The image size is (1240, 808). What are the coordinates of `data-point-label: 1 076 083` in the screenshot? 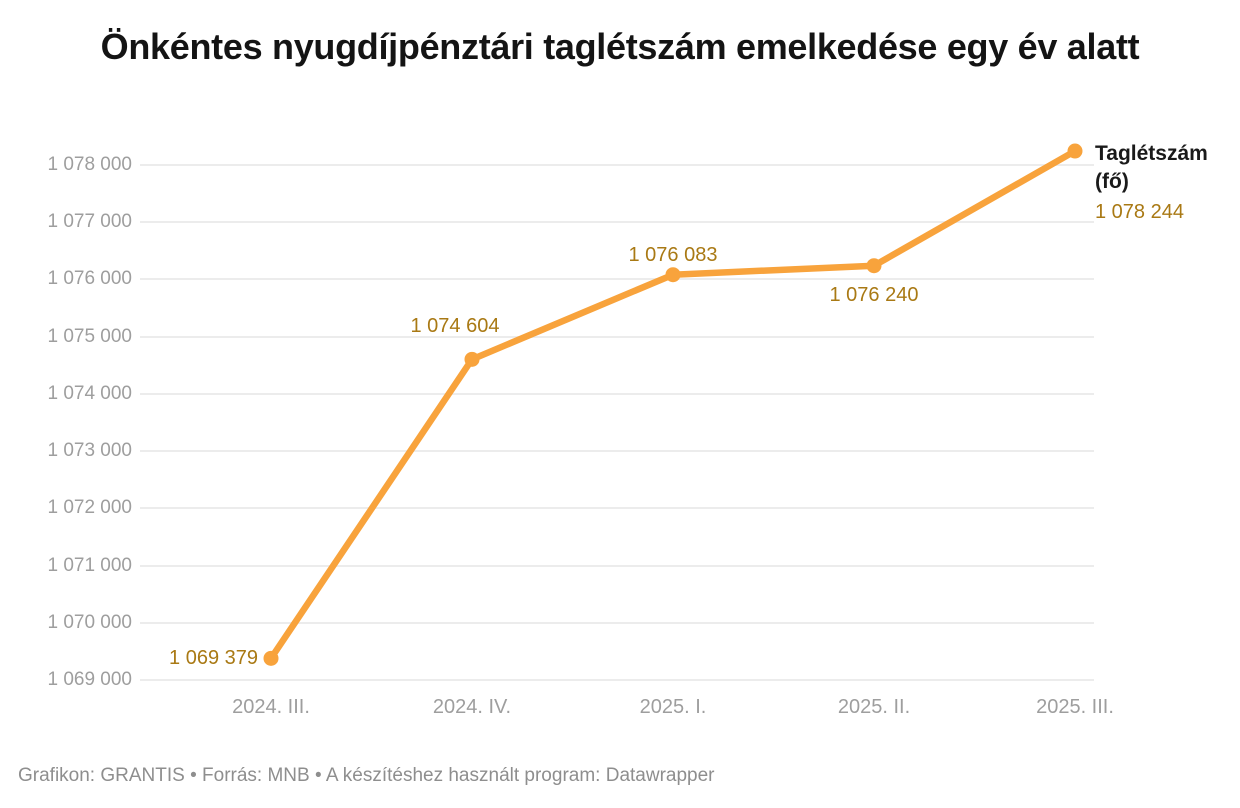 It's located at (673, 254).